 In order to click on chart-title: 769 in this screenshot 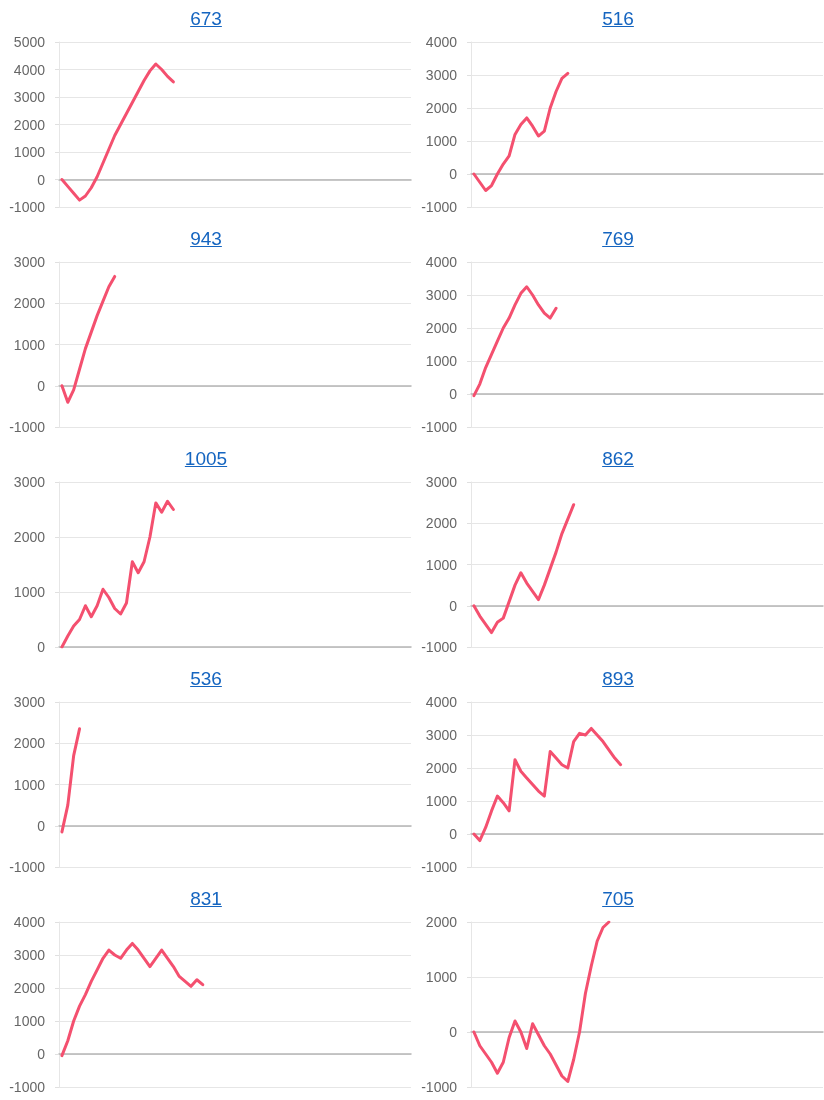, I will do `click(618, 239)`.